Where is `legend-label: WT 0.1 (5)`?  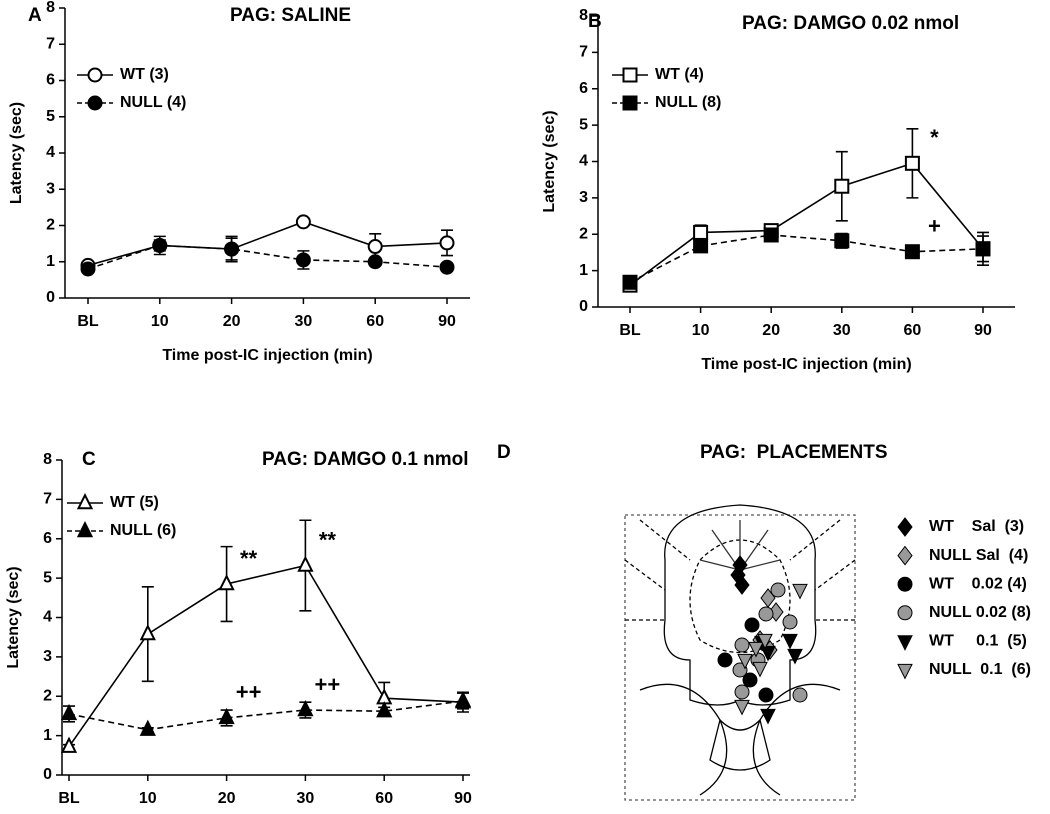 legend-label: WT 0.1 (5) is located at coordinates (978, 641).